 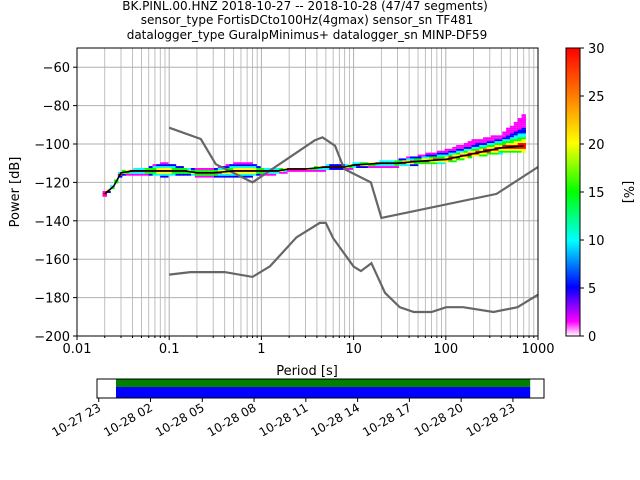 What do you see at coordinates (180, 419) in the screenshot?
I see `timeline-tick-label: 10-28 05` at bounding box center [180, 419].